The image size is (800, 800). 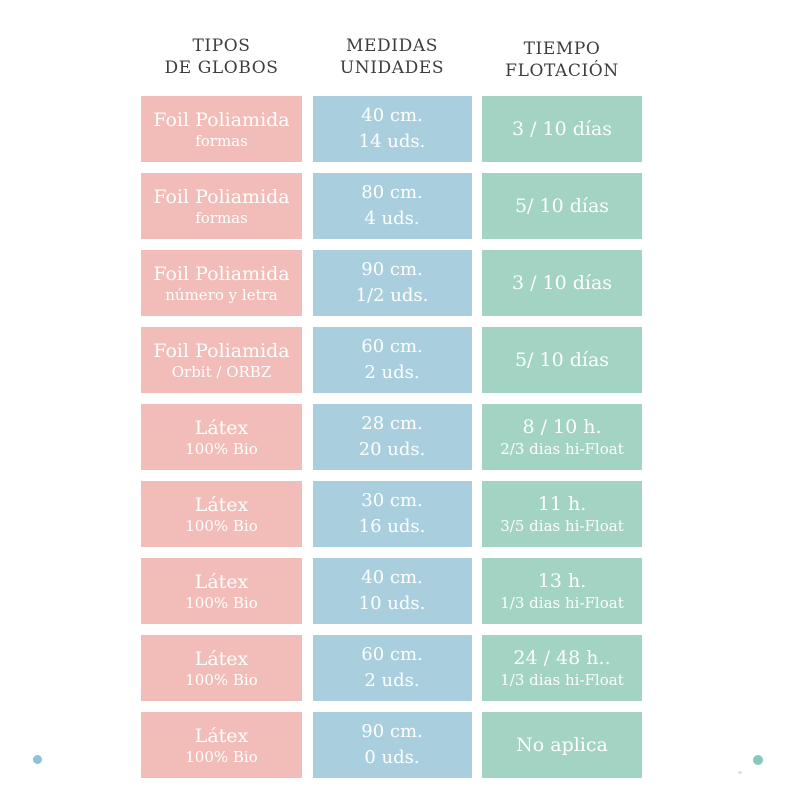 I want to click on decorative-speck, so click(x=740, y=772).